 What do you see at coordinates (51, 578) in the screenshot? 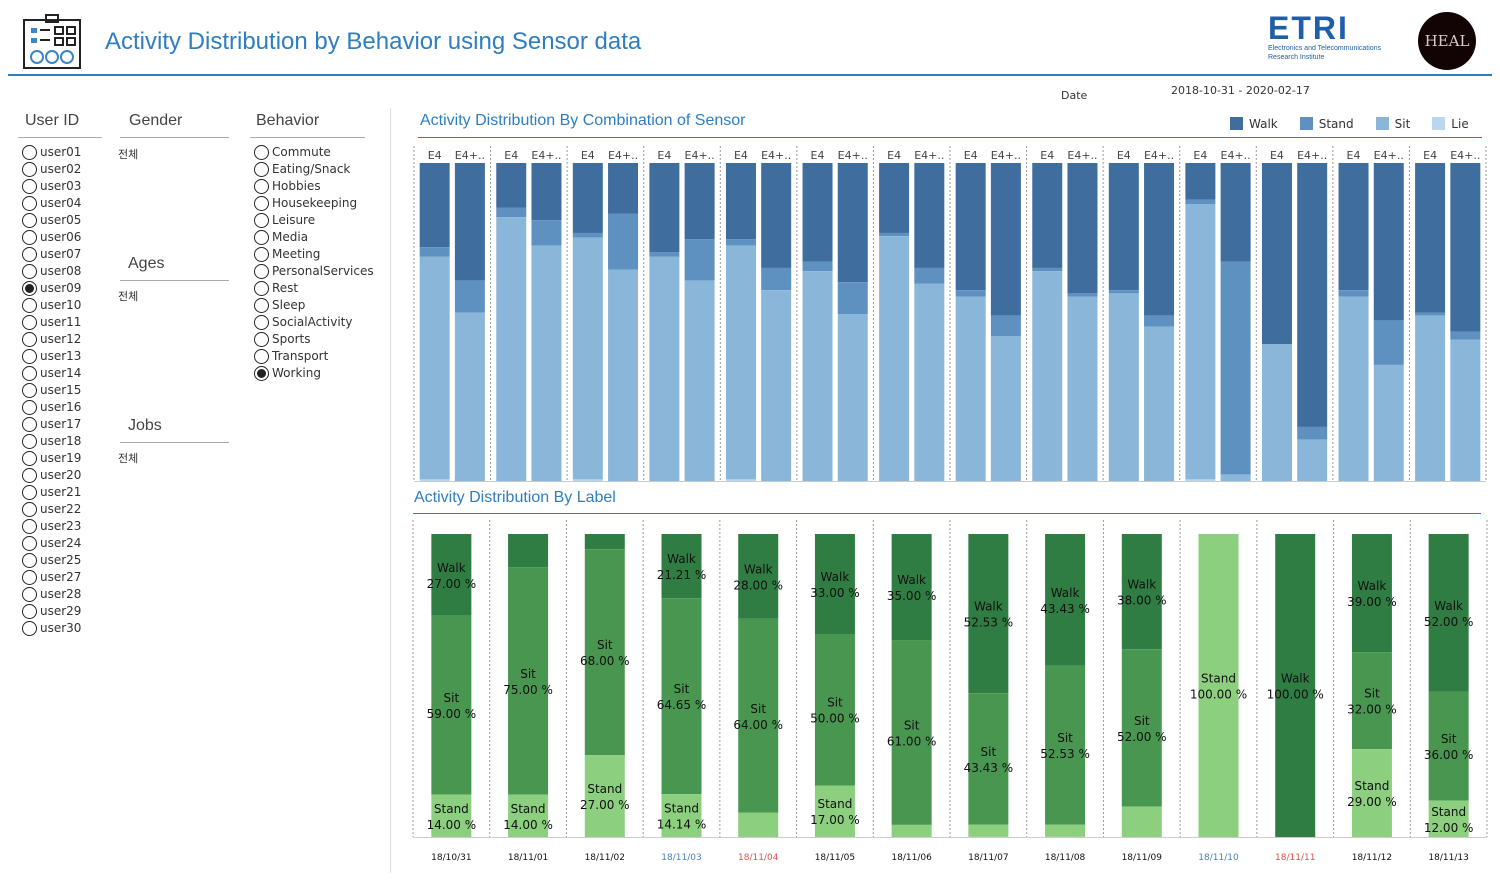
I see `user-option-user27: user27` at bounding box center [51, 578].